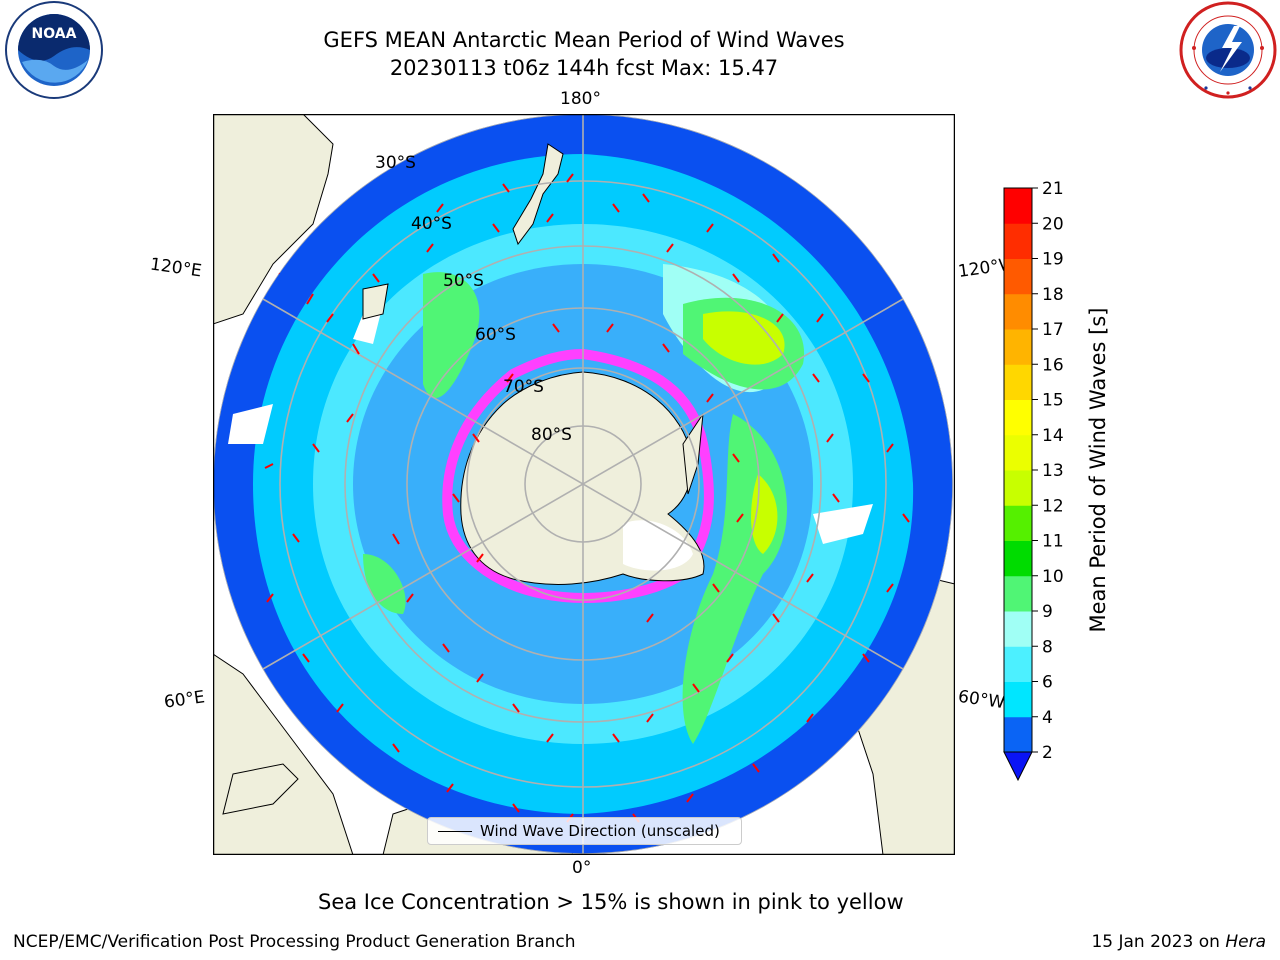 This screenshot has width=1280, height=960. I want to click on noaa-logo-text: NOAA, so click(54, 34).